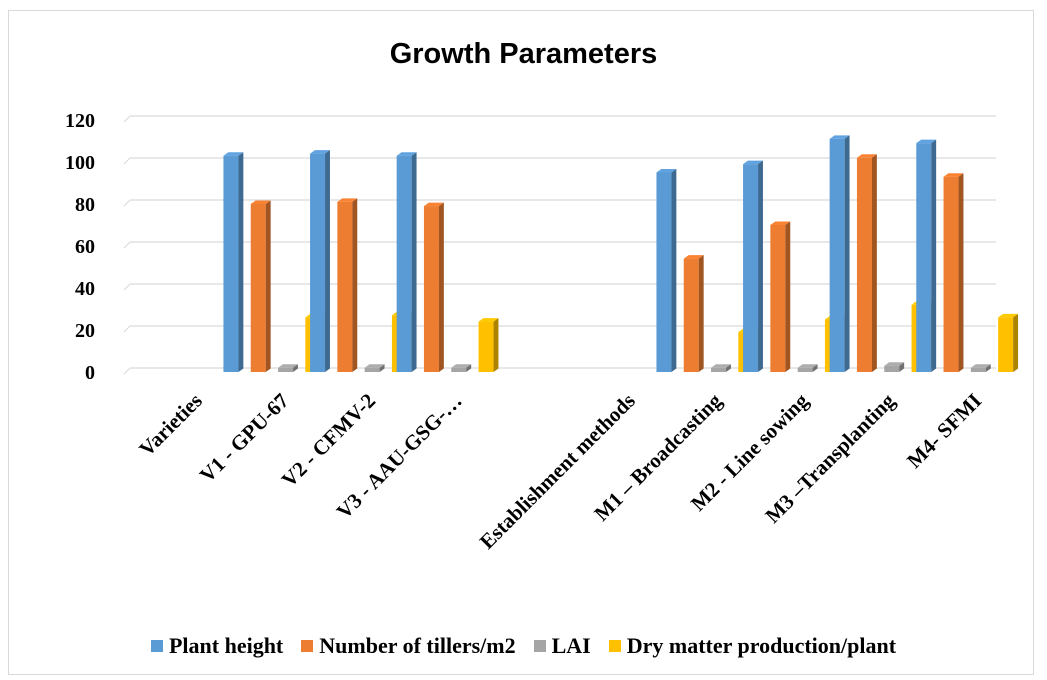 This screenshot has height=680, width=1047. I want to click on legend-label: Plant height, so click(226, 645).